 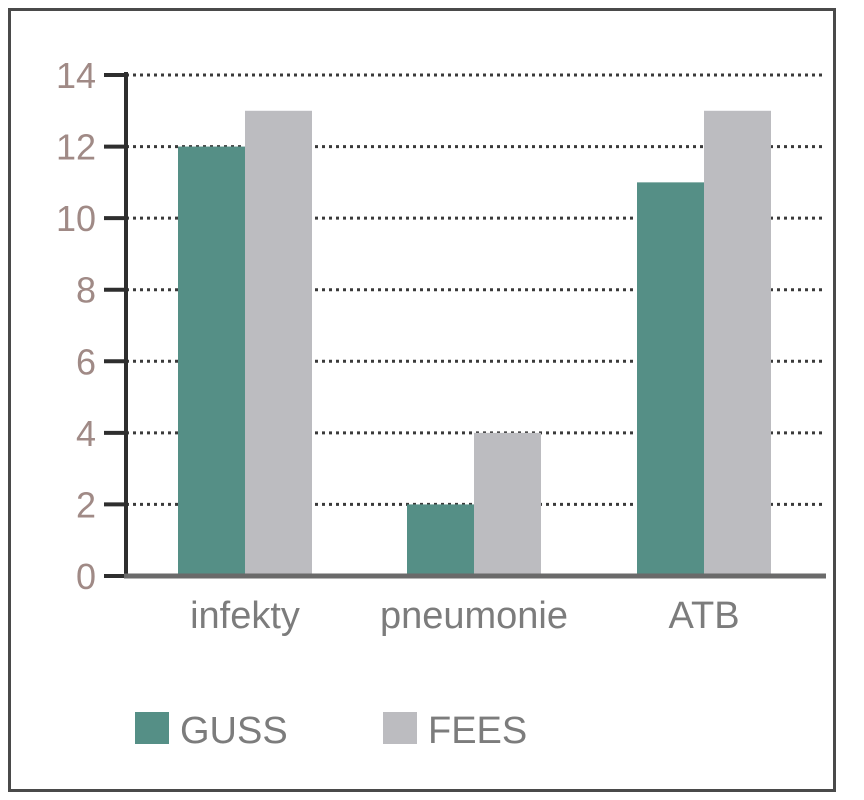 What do you see at coordinates (86, 504) in the screenshot?
I see `y-tick-label: 2` at bounding box center [86, 504].